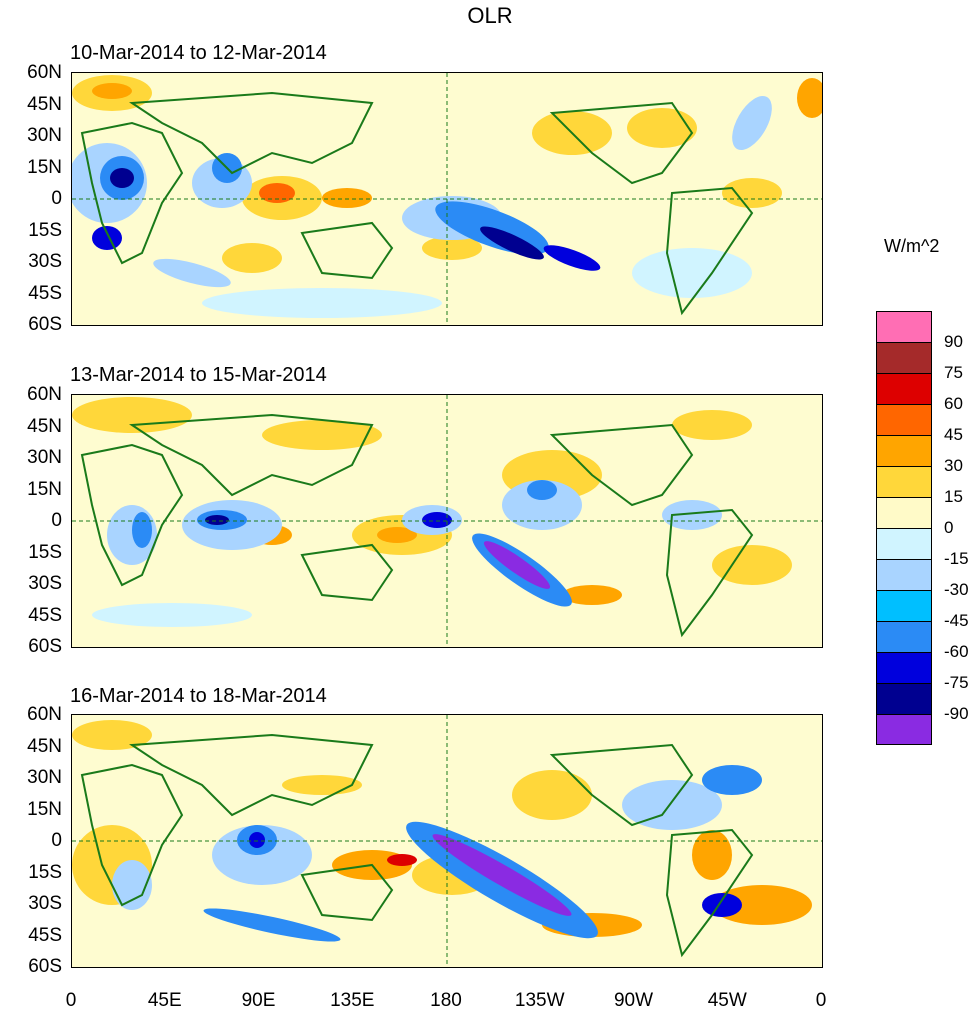 Image resolution: width=980 pixels, height=1014 pixels. What do you see at coordinates (352, 1000) in the screenshot?
I see `lon-label: 135E` at bounding box center [352, 1000].